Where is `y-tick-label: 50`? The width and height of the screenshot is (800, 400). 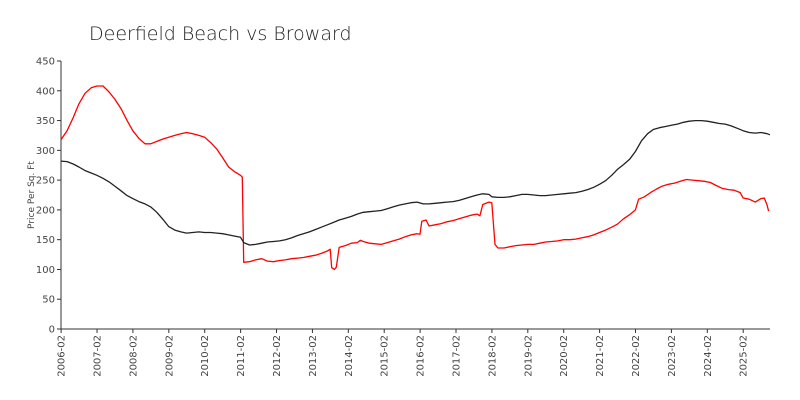 y-tick-label: 50 is located at coordinates (48, 300).